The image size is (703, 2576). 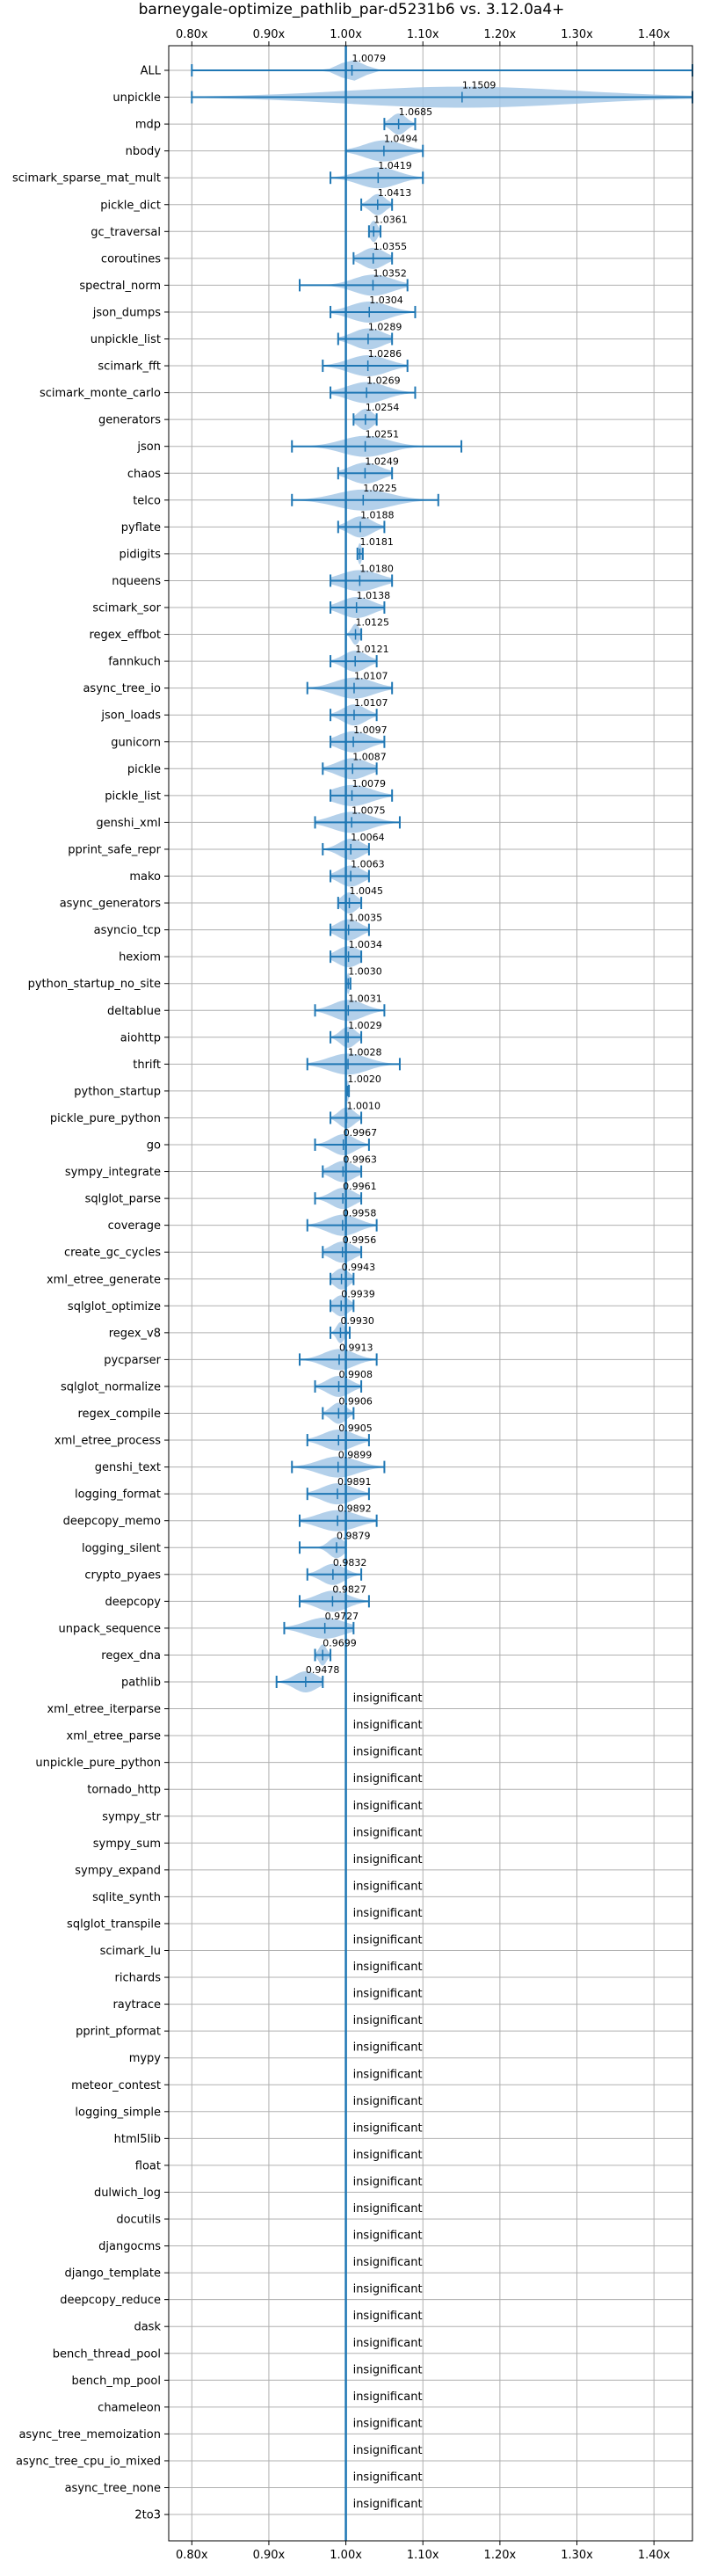 What do you see at coordinates (360, 1240) in the screenshot?
I see `value-label: 0.9956` at bounding box center [360, 1240].